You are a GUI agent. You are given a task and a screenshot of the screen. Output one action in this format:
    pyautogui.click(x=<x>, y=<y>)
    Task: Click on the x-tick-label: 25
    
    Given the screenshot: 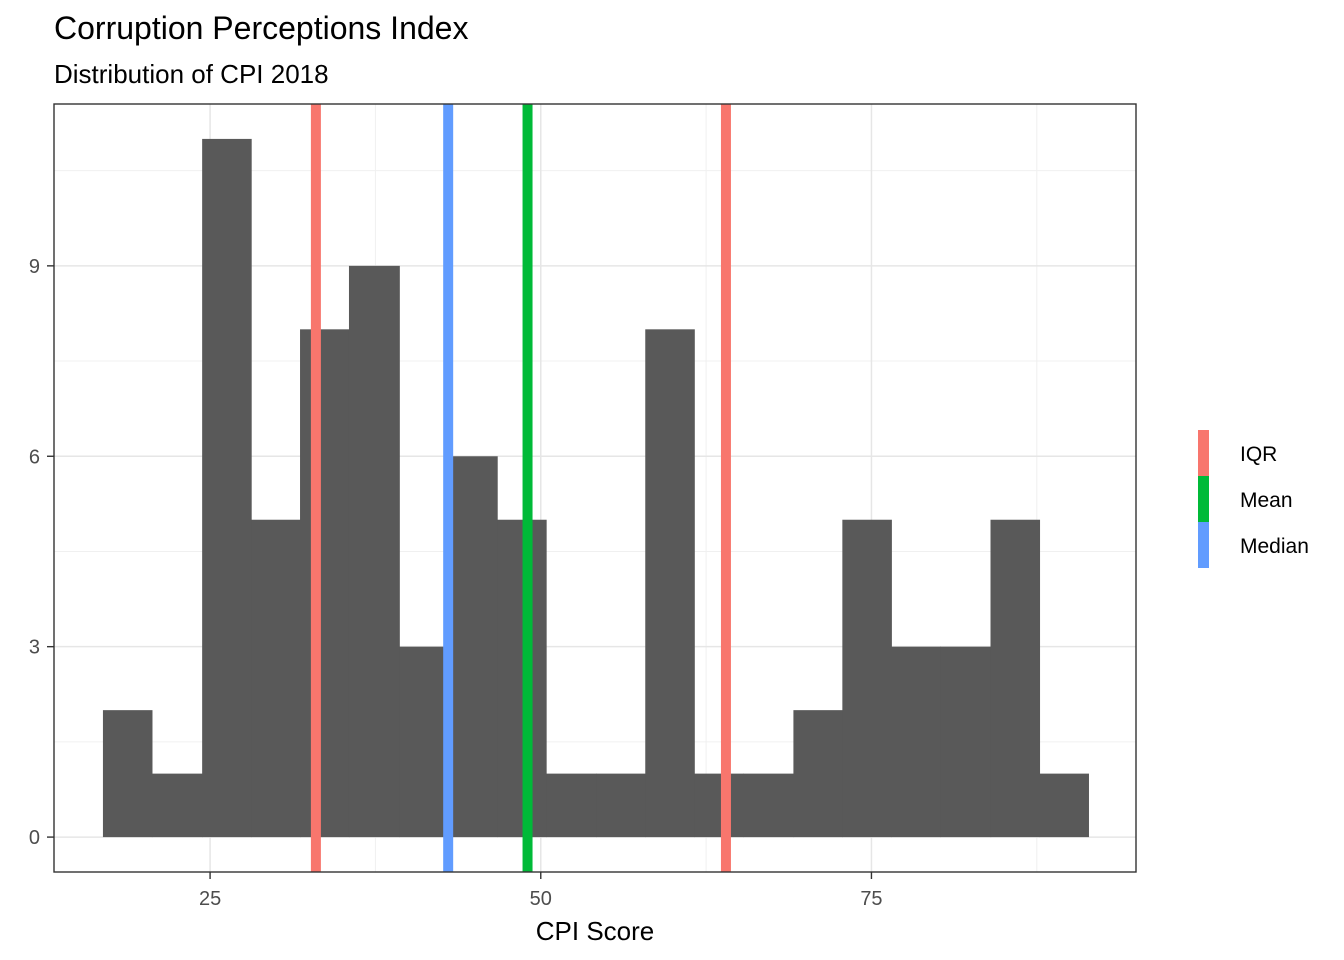 What is the action you would take?
    pyautogui.click(x=210, y=899)
    